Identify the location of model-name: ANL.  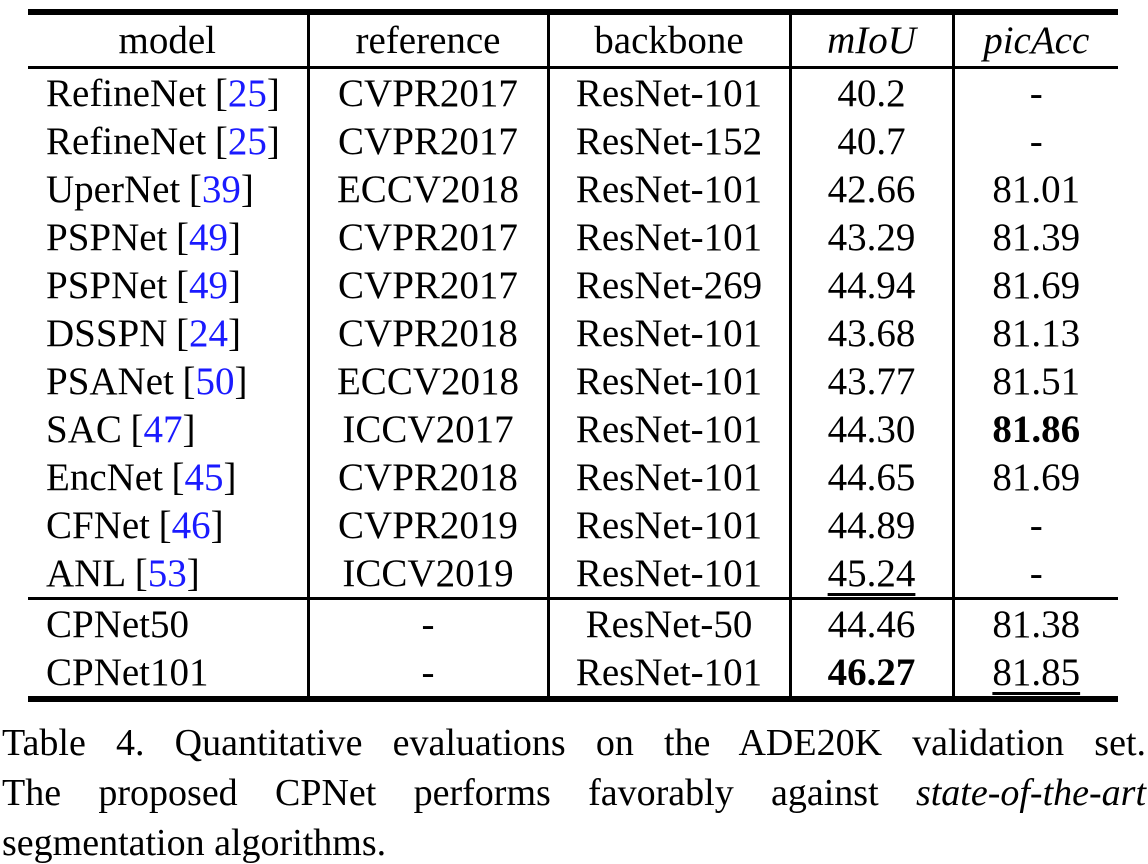
(86, 573).